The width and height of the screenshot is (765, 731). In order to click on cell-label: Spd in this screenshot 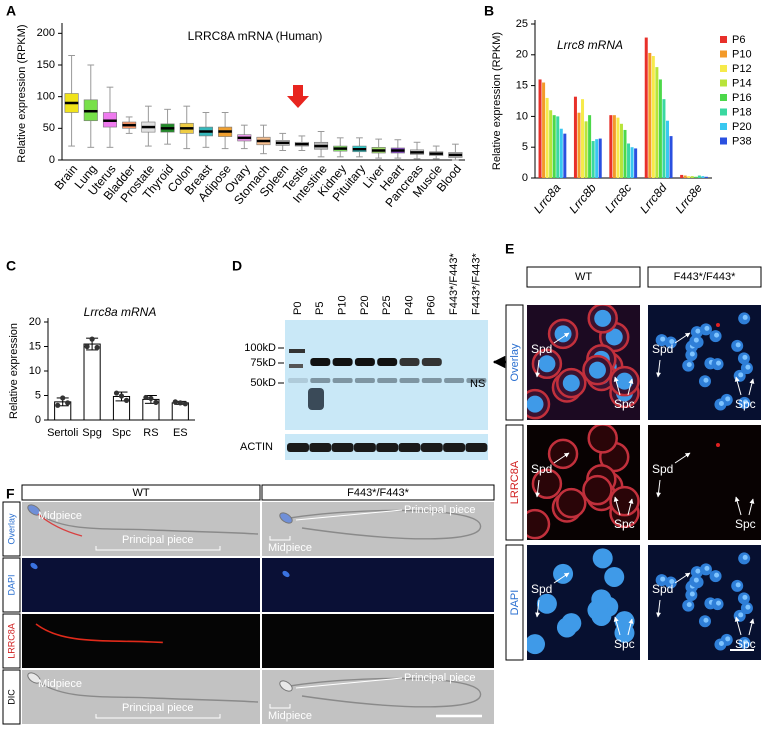, I will do `click(541, 469)`.